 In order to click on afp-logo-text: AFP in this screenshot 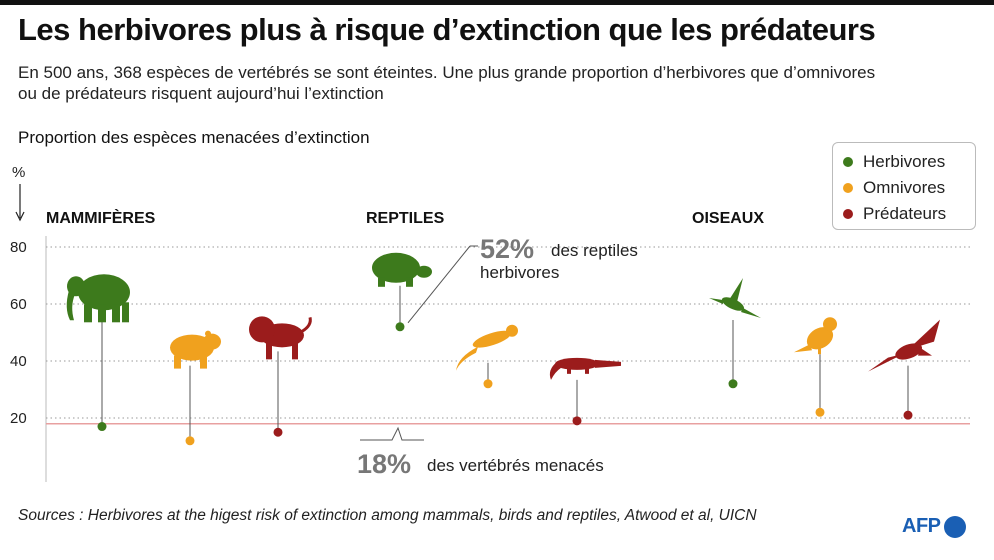, I will do `click(921, 526)`.